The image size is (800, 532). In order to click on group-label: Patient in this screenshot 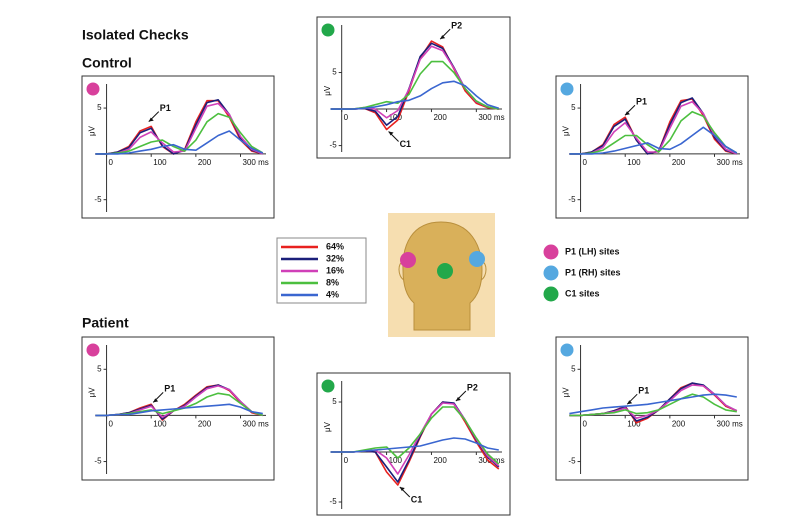, I will do `click(105, 323)`.